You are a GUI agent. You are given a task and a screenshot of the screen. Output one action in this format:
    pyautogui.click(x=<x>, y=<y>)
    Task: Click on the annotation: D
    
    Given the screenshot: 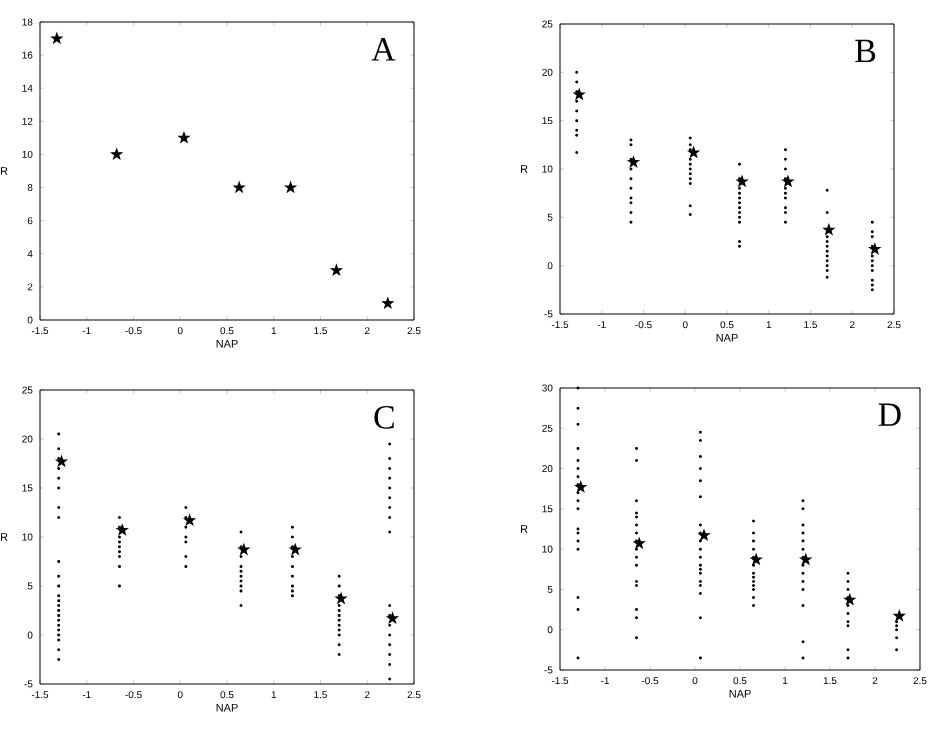 What is the action you would take?
    pyautogui.click(x=889, y=414)
    